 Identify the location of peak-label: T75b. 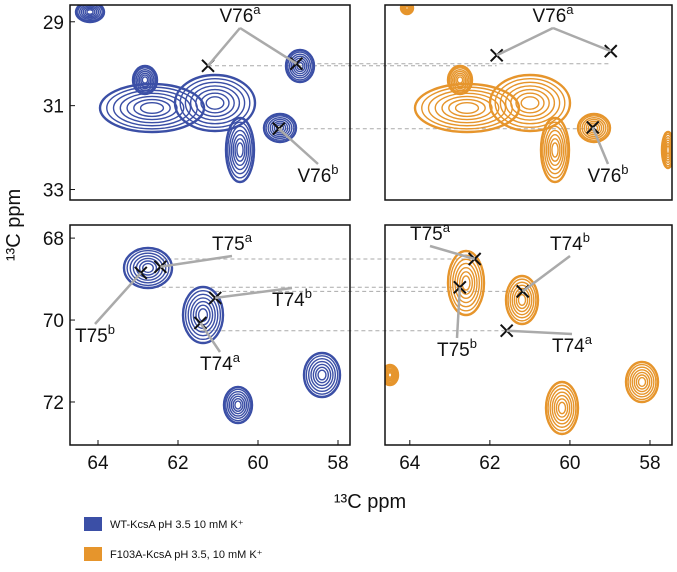
(95, 334).